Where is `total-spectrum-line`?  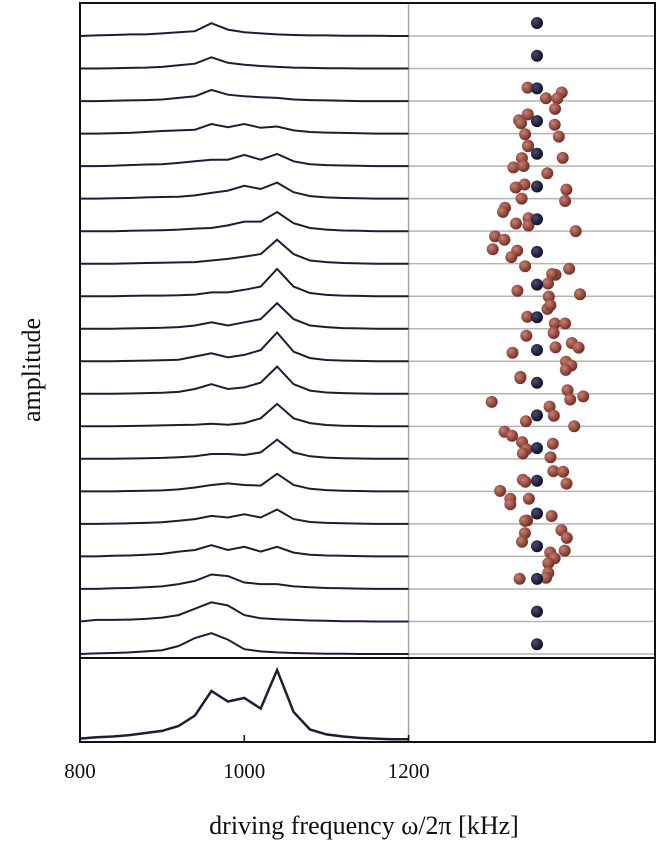 total-spectrum-line is located at coordinates (244, 703).